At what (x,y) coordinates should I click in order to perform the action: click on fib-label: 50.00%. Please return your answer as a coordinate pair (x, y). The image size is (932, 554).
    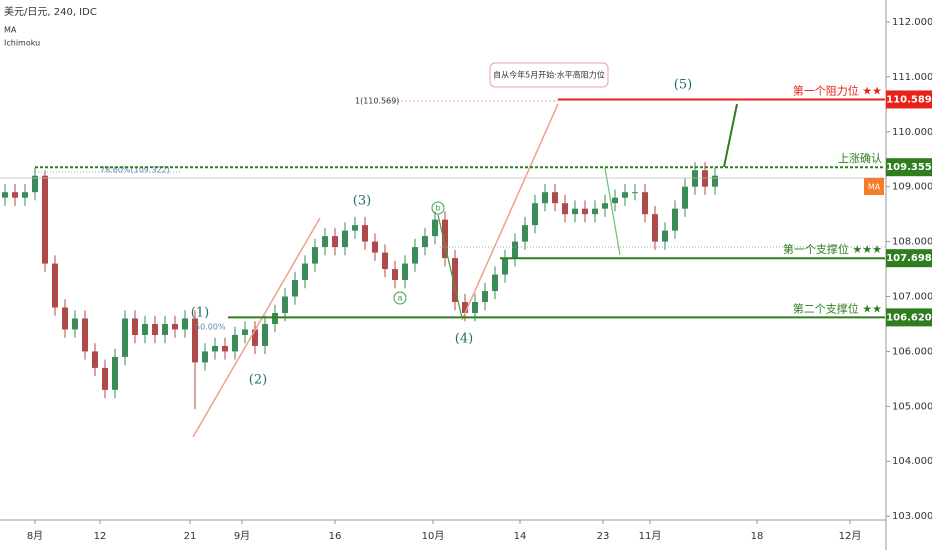
    Looking at the image, I should click on (210, 327).